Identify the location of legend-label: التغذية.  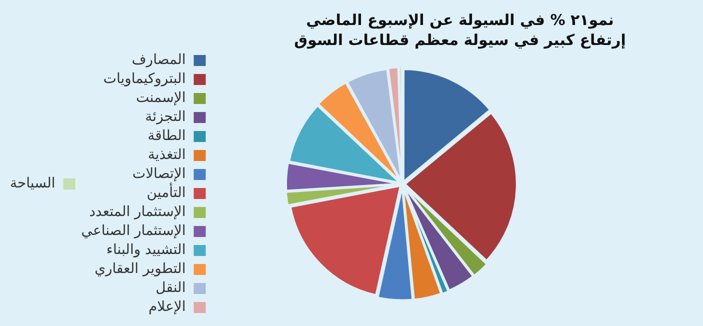
(167, 155).